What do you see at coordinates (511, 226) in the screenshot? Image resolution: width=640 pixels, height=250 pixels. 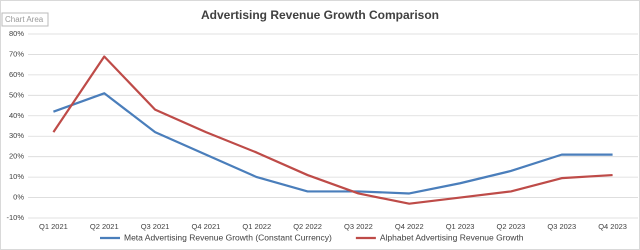 I see `x-tick-label: Q2 2023` at bounding box center [511, 226].